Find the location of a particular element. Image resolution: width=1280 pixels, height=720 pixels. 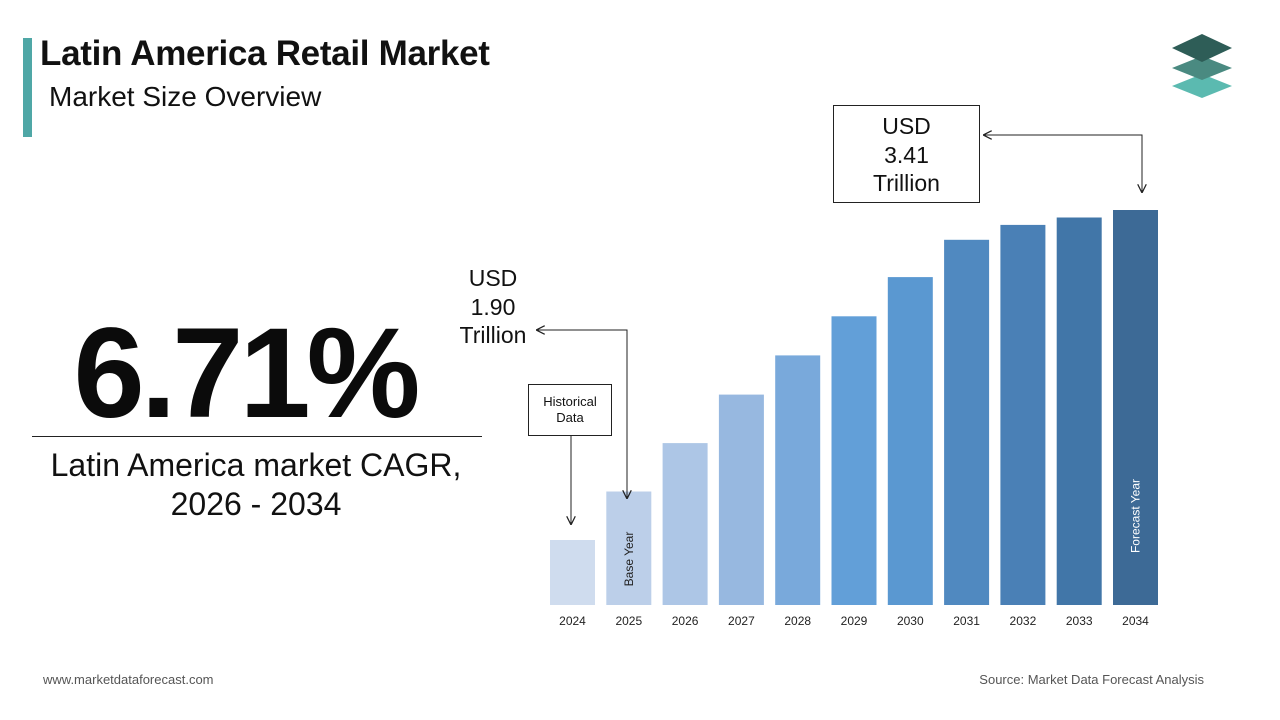

bar-2030 is located at coordinates (910, 441).